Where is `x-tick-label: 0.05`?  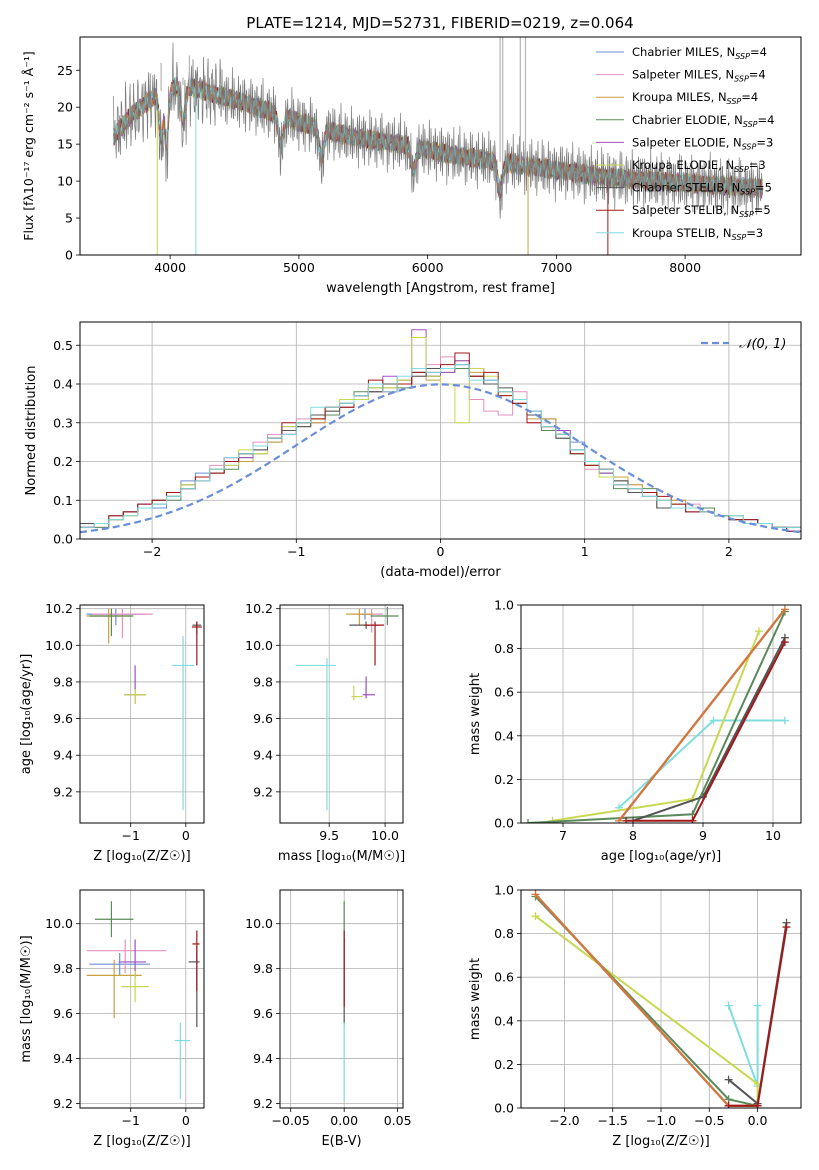 x-tick-label: 0.05 is located at coordinates (398, 1120).